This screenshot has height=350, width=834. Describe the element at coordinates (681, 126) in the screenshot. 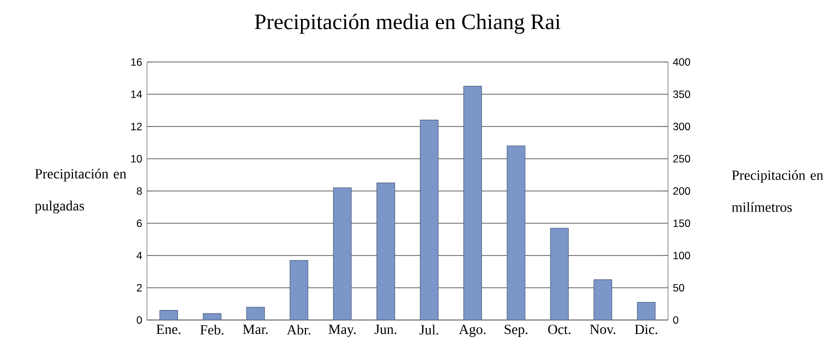

I see `y2-tick-label: 300` at that location.